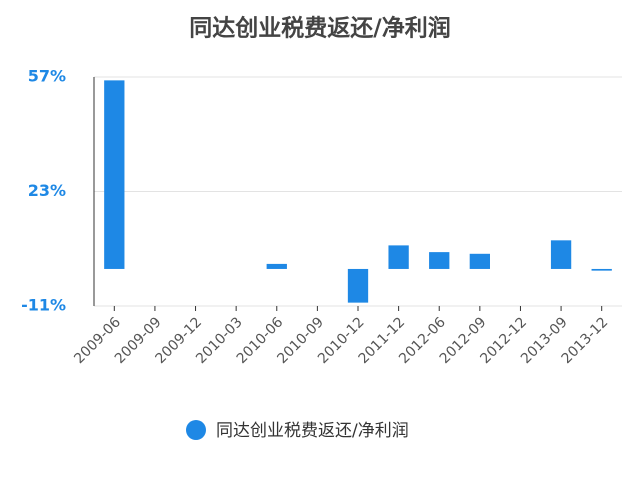 The width and height of the screenshot is (640, 481). I want to click on y-tick-label: 23%, so click(47, 190).